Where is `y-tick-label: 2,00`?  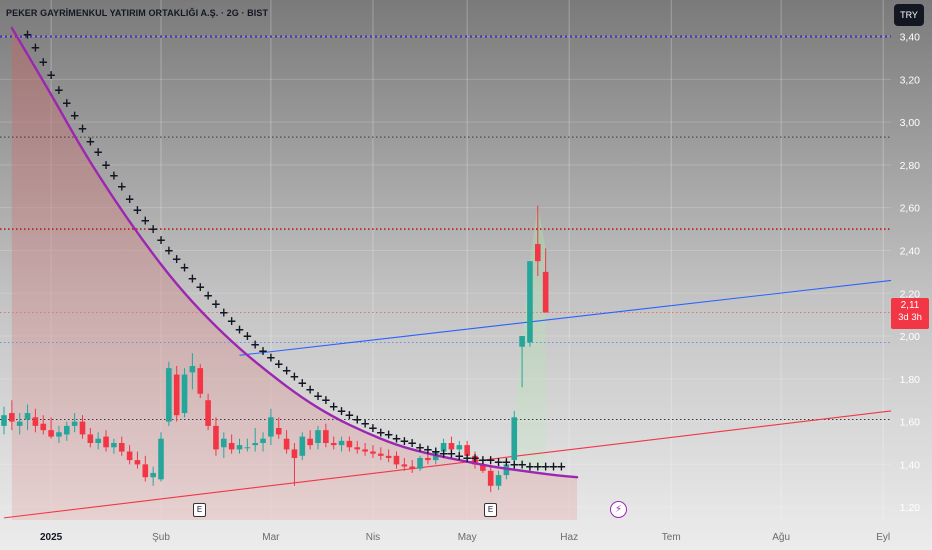 y-tick-label: 2,00 is located at coordinates (910, 337).